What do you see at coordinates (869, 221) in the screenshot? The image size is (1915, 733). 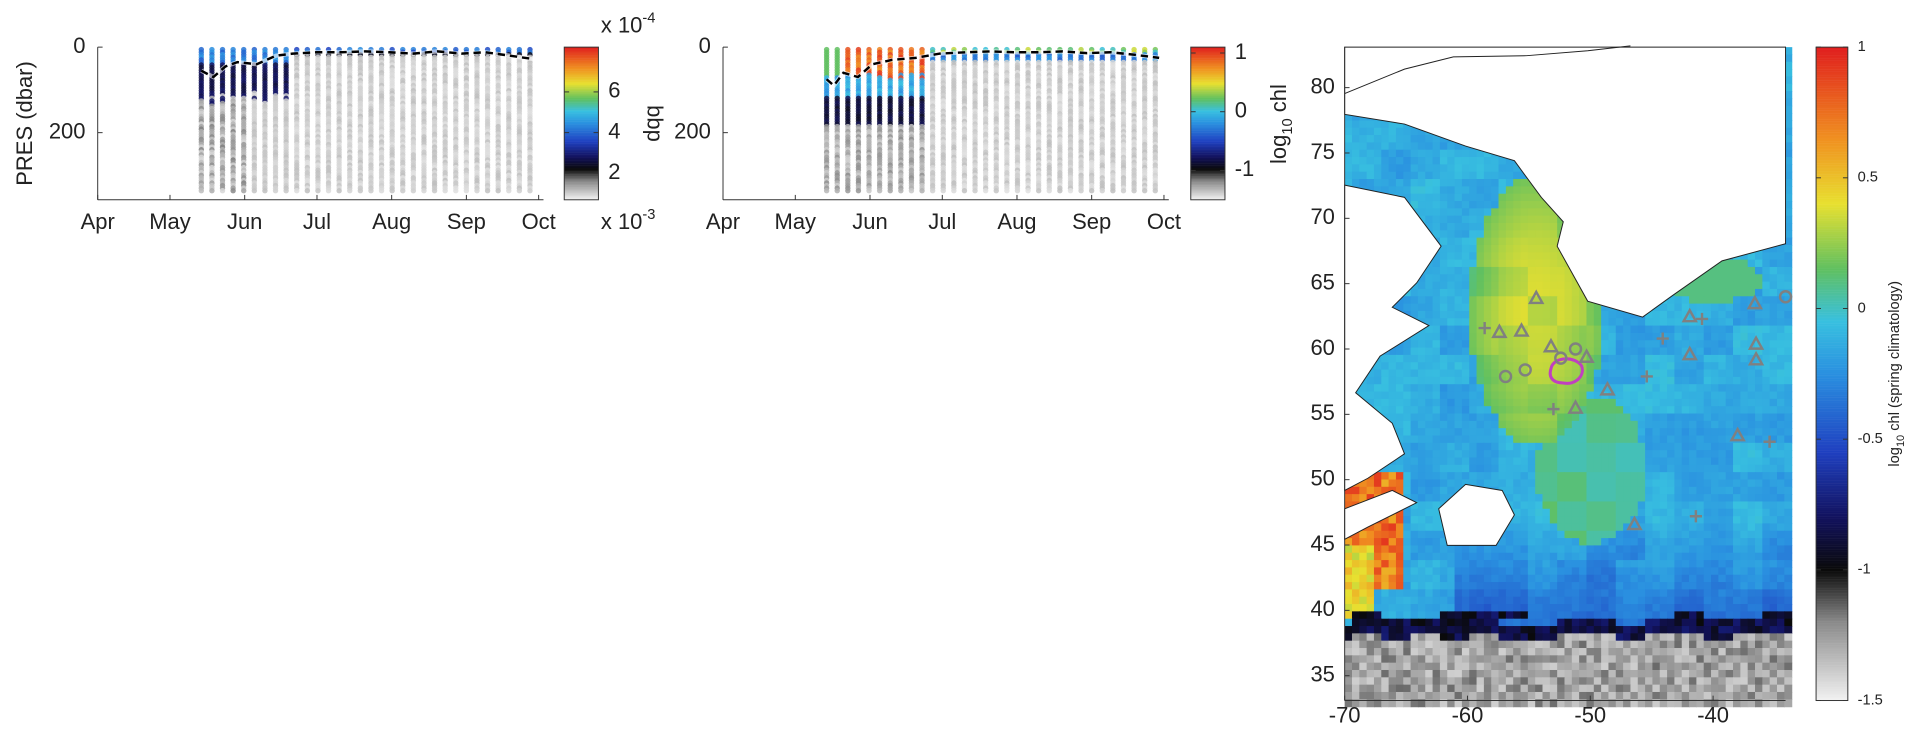 I see `x-tick-label: Jun` at bounding box center [869, 221].